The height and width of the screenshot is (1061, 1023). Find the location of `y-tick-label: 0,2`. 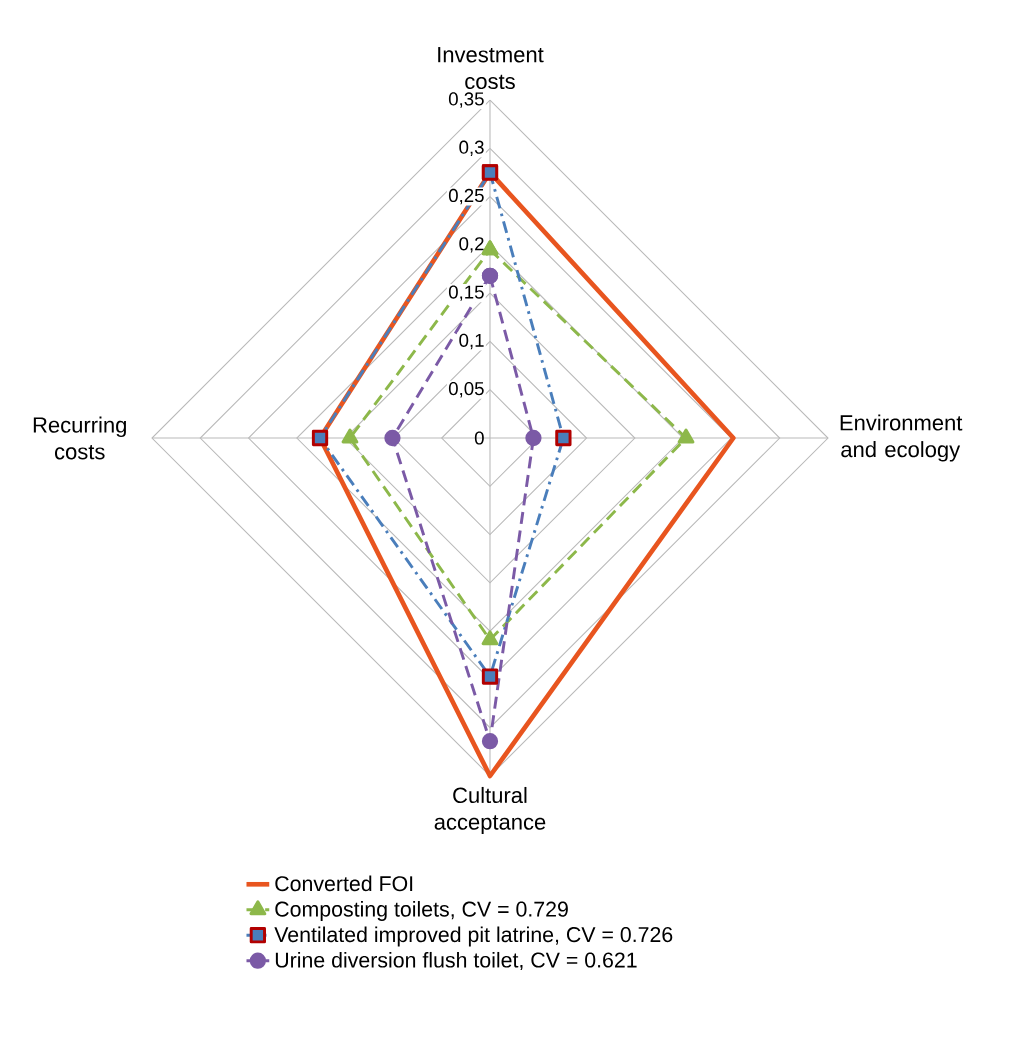

y-tick-label: 0,2 is located at coordinates (471, 245).